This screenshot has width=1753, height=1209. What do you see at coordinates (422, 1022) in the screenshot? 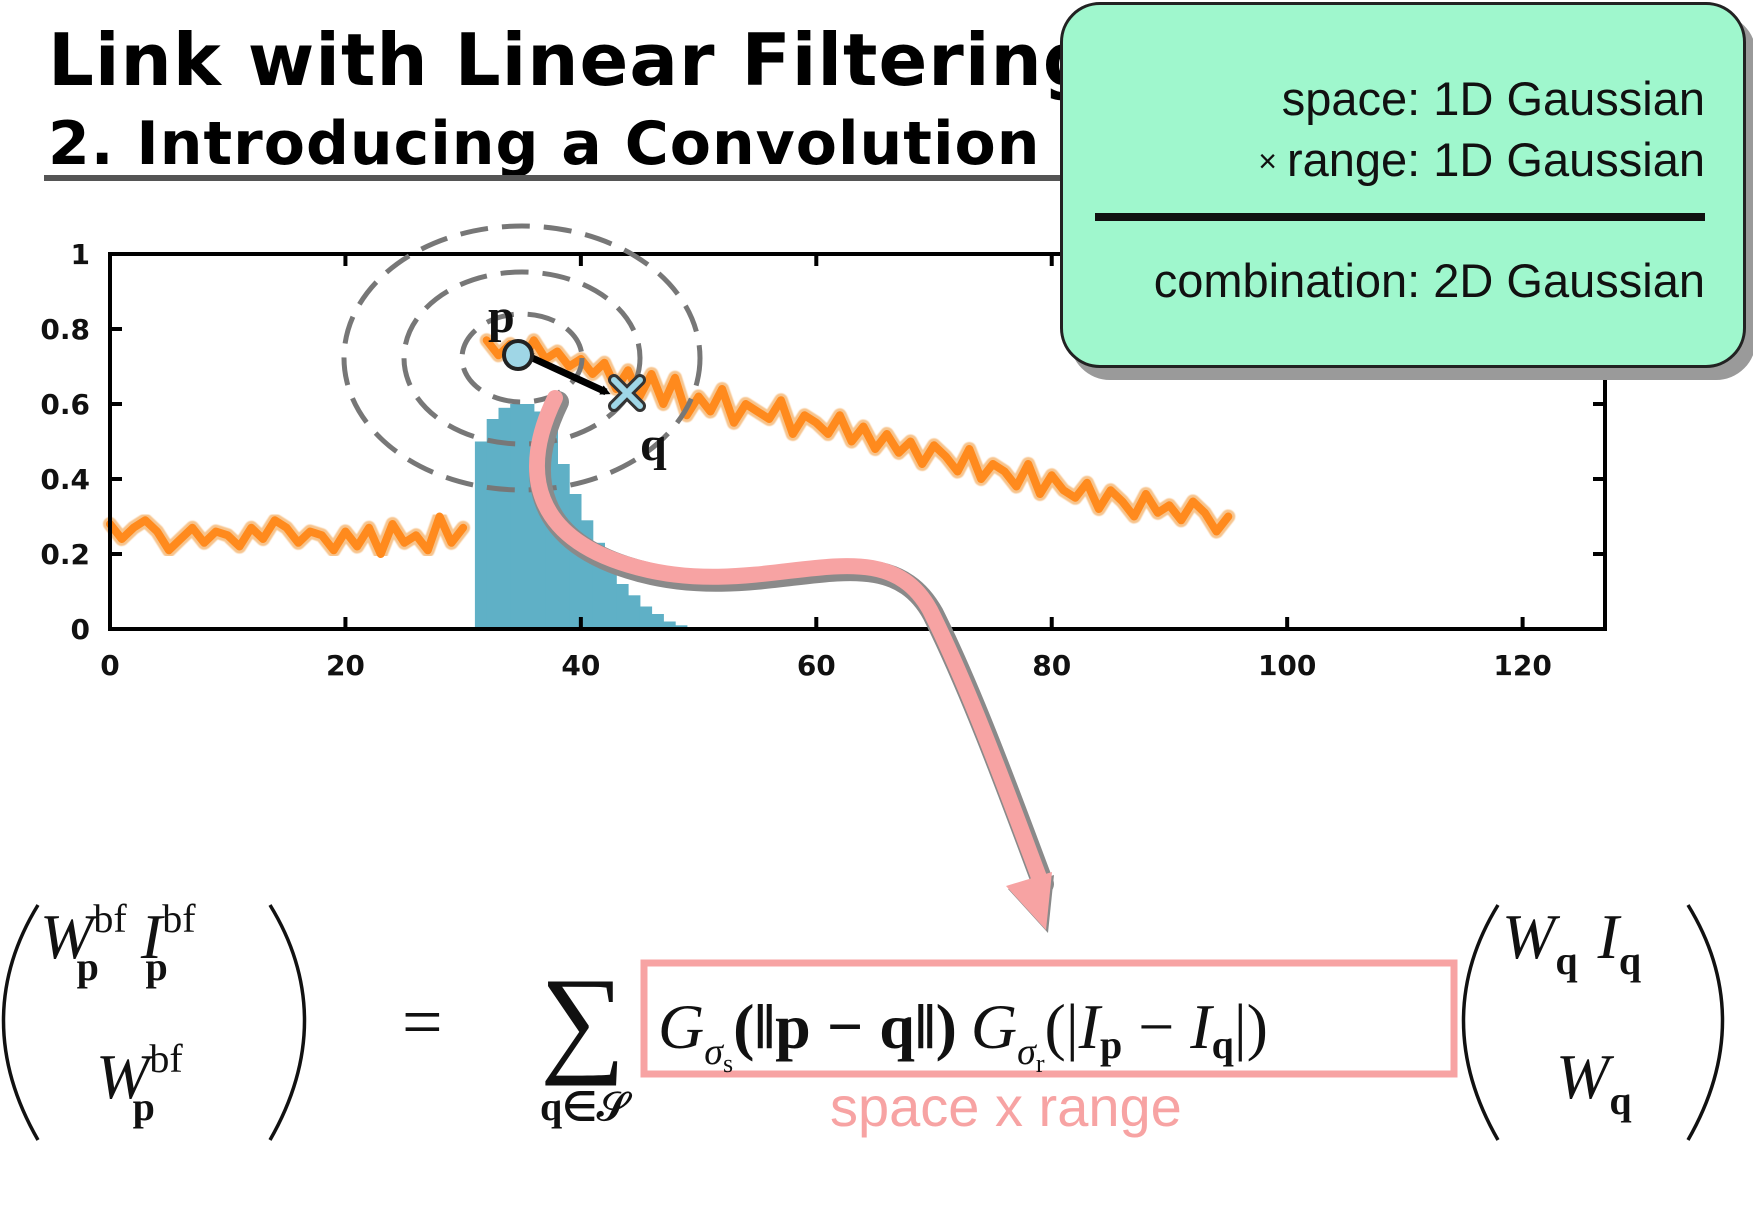
I see `equals-sign: =` at bounding box center [422, 1022].